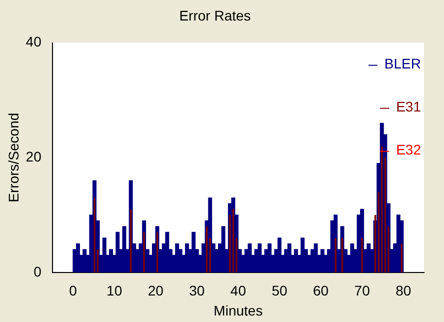 Image resolution: width=444 pixels, height=322 pixels. What do you see at coordinates (320, 290) in the screenshot?
I see `x-tick-label: 60` at bounding box center [320, 290].